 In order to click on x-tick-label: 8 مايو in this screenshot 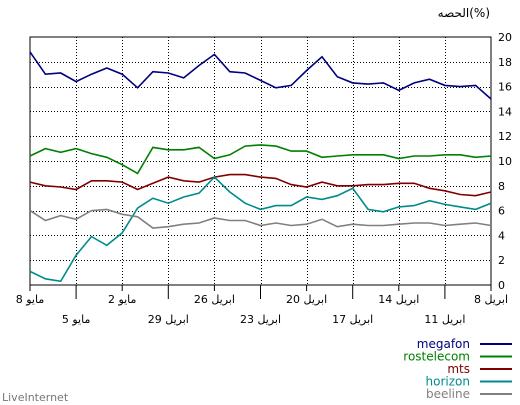, I will do `click(30, 299)`.